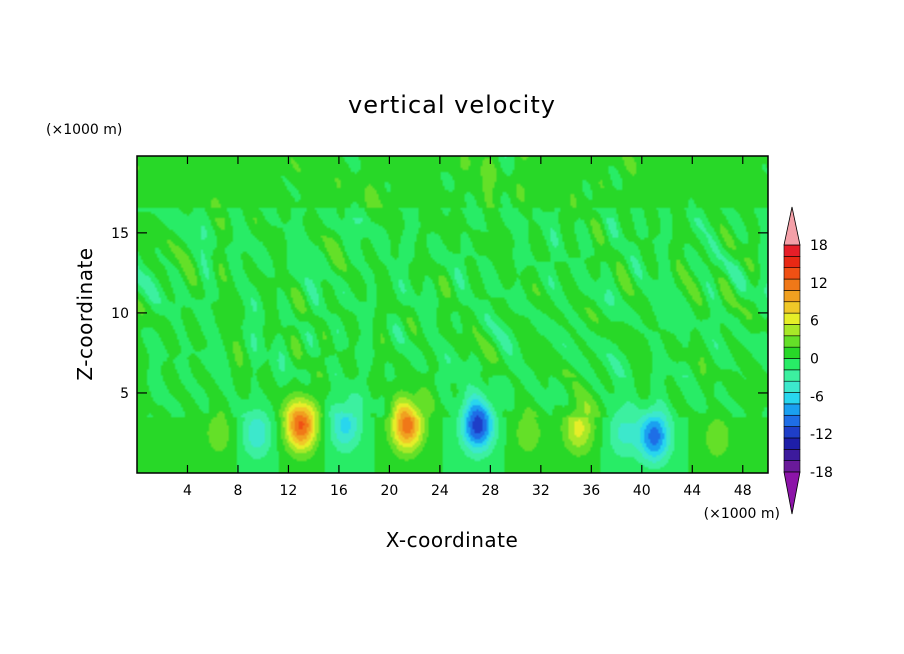  Describe the element at coordinates (819, 246) in the screenshot. I see `colorbar-tick-label: 18` at that location.